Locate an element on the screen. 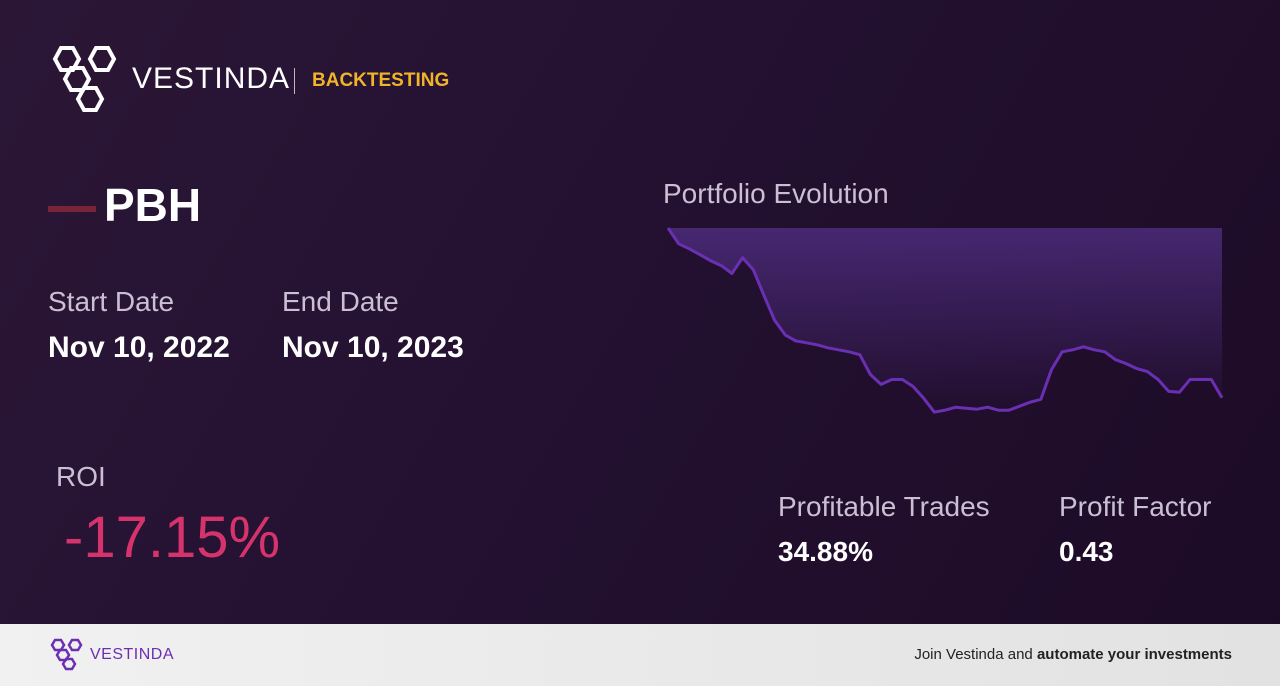 The width and height of the screenshot is (1280, 686). footer-logo is located at coordinates (66, 654).